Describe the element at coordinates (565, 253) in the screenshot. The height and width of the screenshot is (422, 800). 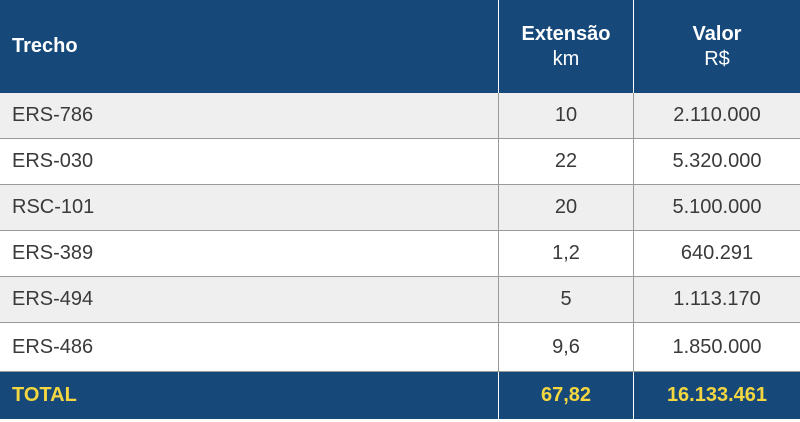
I see `cell-extensao: 1,2` at that location.